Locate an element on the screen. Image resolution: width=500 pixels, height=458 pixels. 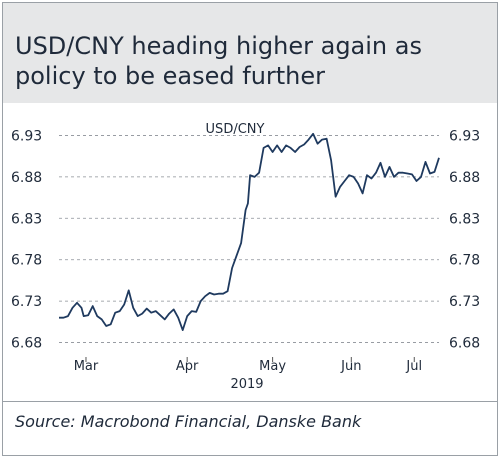
x-axis-year-label: 2019 is located at coordinates (246, 384).